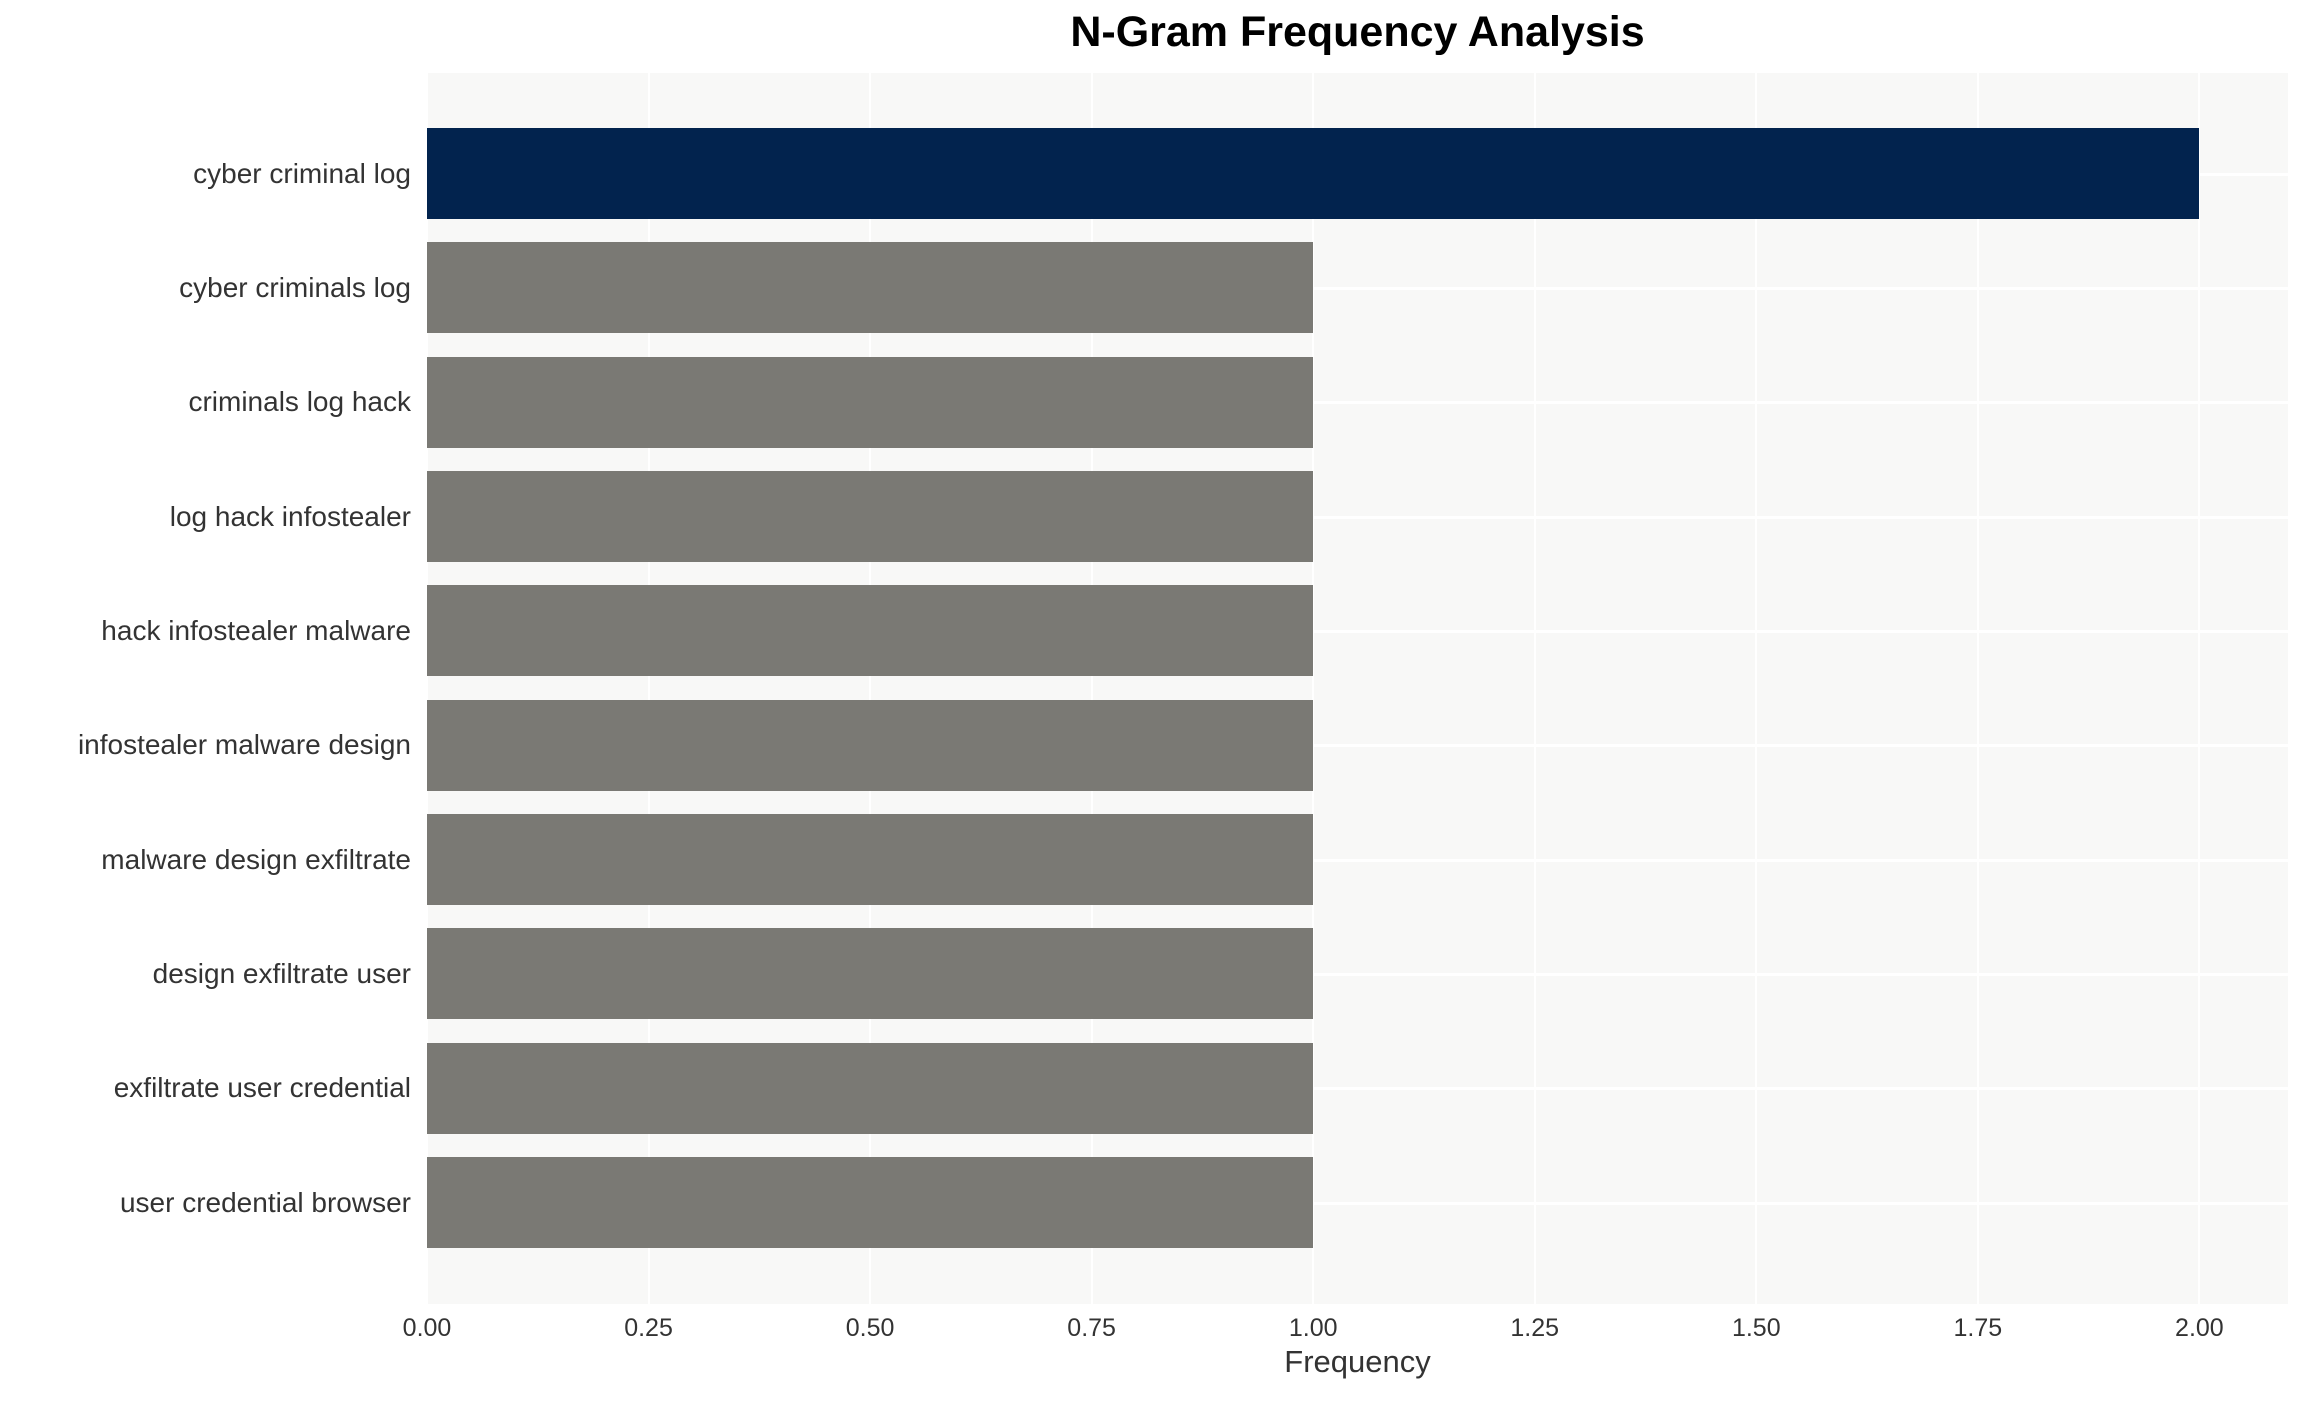 The image size is (2306, 1402). I want to click on y-tick-label: exfiltrate user credential, so click(262, 1088).